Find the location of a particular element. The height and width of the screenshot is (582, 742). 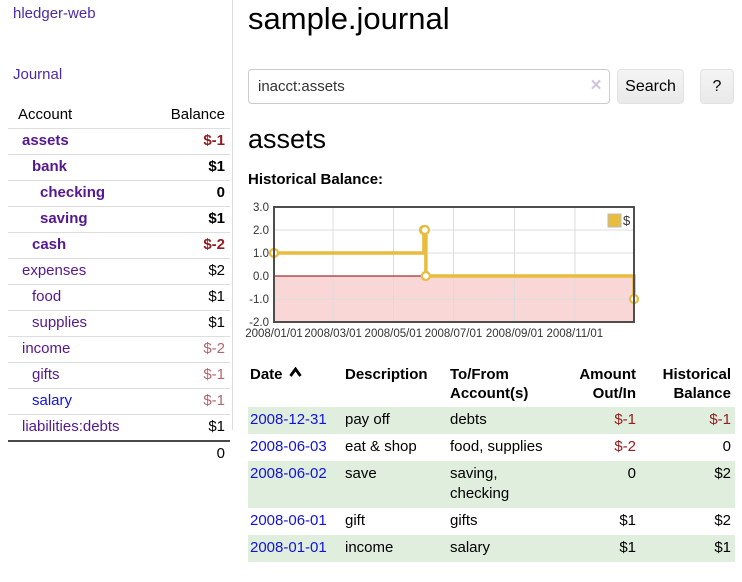

account-row: checking 0 is located at coordinates (119, 193).